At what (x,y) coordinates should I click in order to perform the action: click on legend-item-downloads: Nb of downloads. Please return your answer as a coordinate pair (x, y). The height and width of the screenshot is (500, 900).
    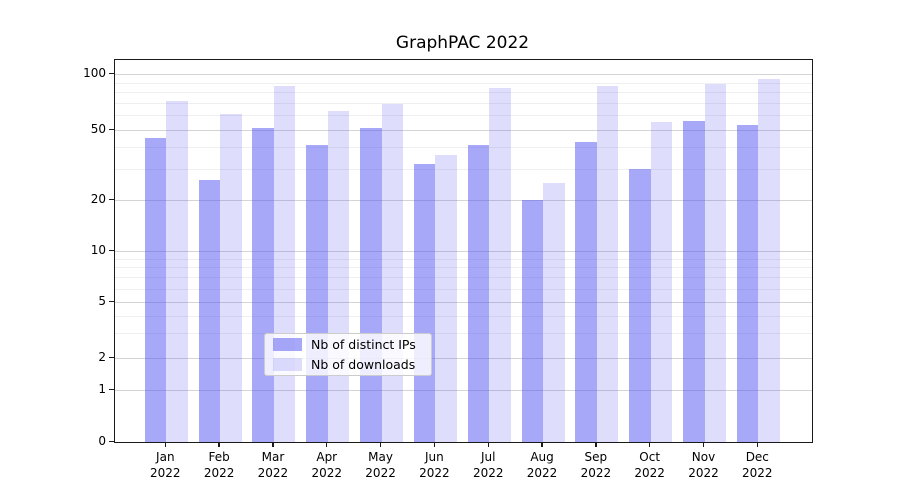
    Looking at the image, I should click on (352, 364).